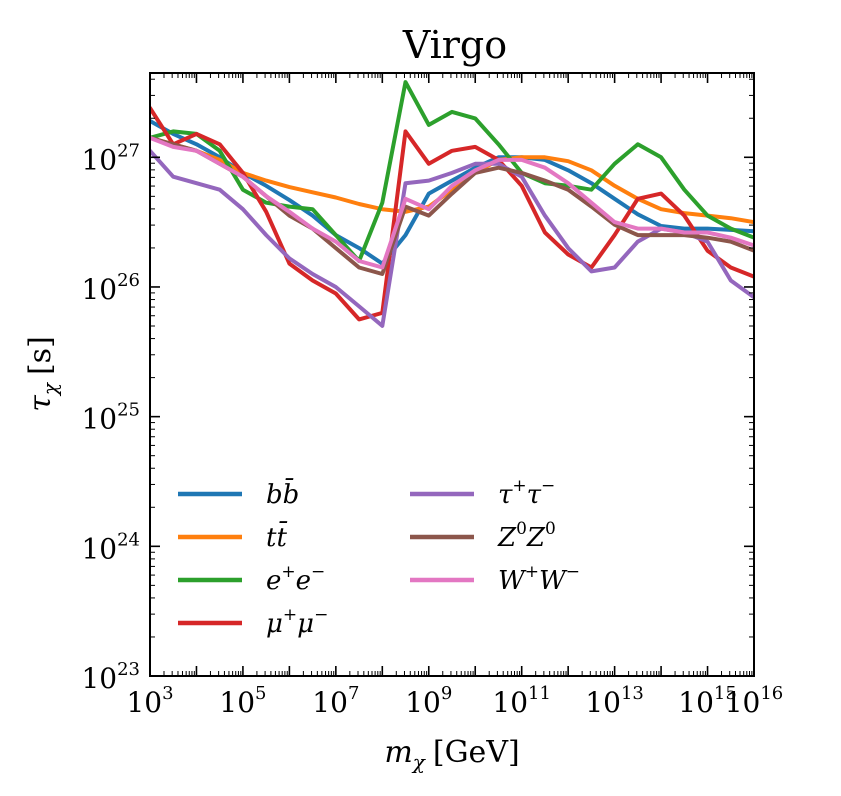 This screenshot has height=796, width=841. Describe the element at coordinates (476, 752) in the screenshot. I see `x-axis-unit: [GeV]` at that location.